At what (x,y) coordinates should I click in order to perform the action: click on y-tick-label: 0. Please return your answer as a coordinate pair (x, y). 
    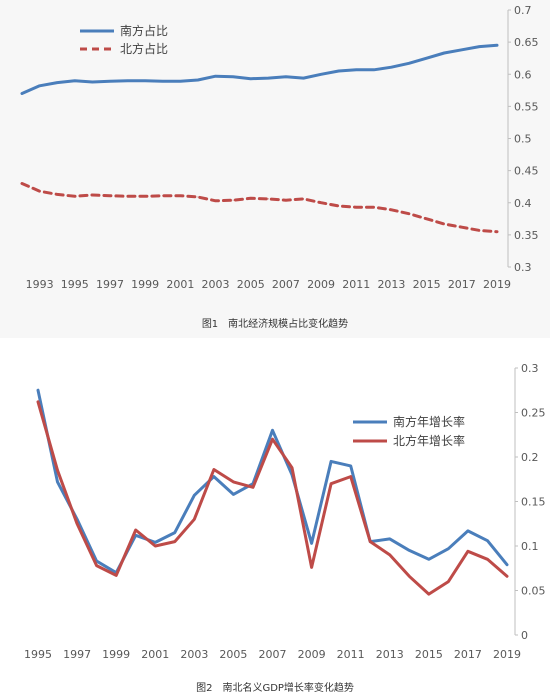
    Looking at the image, I should click on (524, 635).